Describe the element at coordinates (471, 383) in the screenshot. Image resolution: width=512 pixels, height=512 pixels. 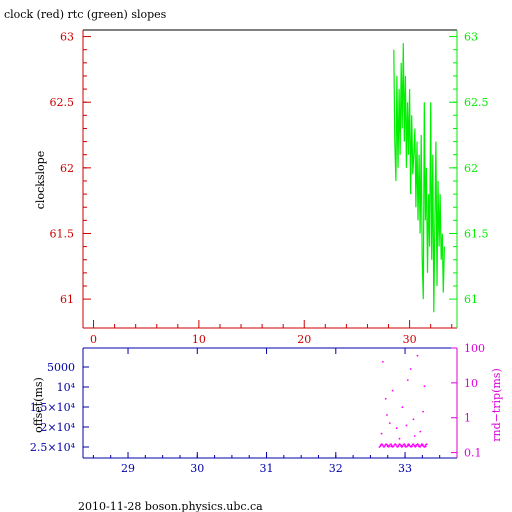
I see `bottom-right-ytick-label: 10` at that location.